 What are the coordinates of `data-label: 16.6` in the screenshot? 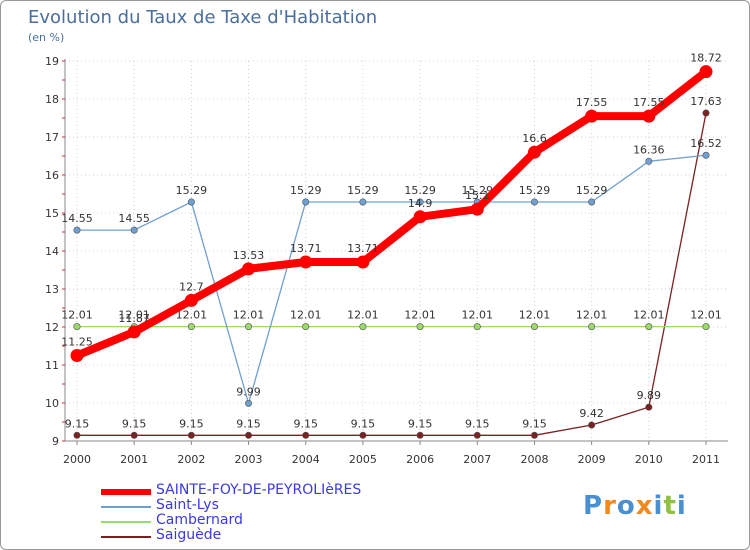 It's located at (534, 138).